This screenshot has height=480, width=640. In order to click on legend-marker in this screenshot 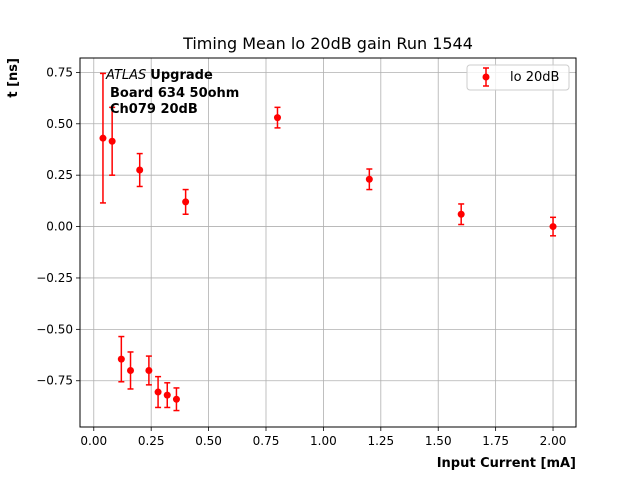, I will do `click(486, 77)`.